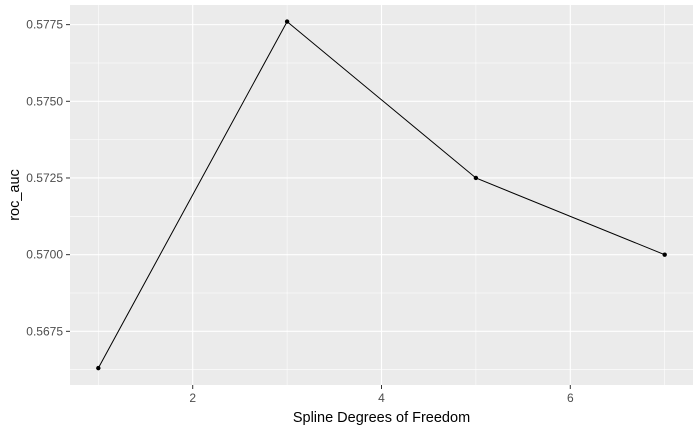 This screenshot has height=432, width=700. Describe the element at coordinates (44, 331) in the screenshot. I see `y-tick-label: 0.5675` at that location.